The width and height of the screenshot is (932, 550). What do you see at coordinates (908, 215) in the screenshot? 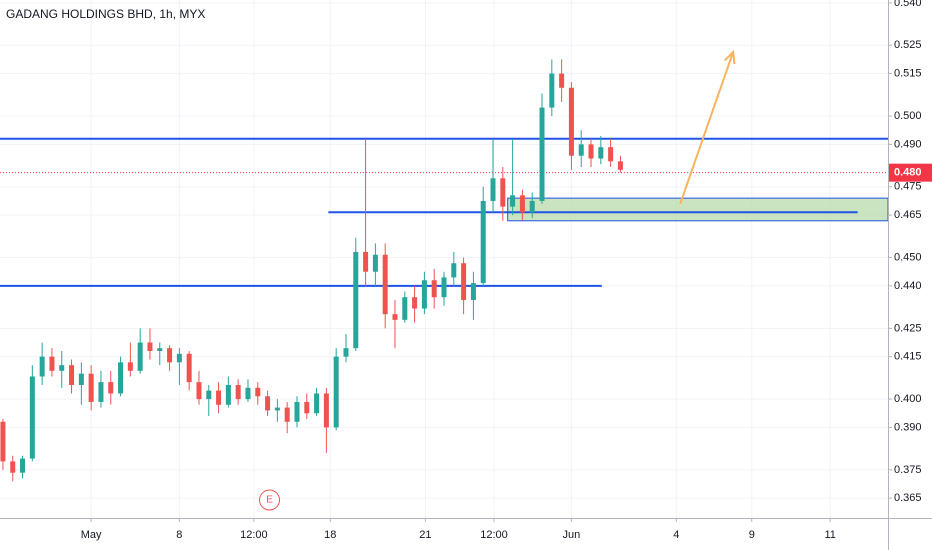
I see `y-tick-label: 0.465` at bounding box center [908, 215].